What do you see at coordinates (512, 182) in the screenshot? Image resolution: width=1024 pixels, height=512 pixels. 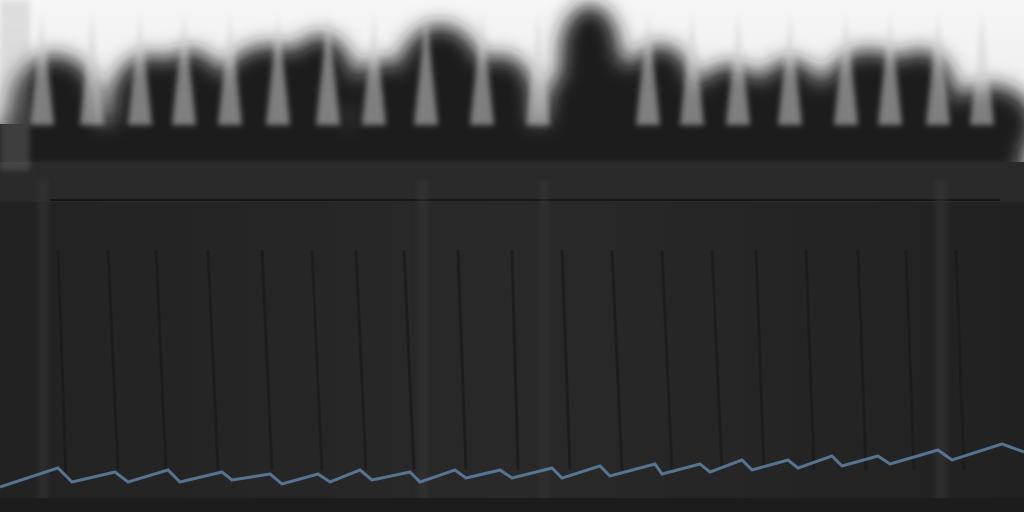 I see `top-rail` at bounding box center [512, 182].